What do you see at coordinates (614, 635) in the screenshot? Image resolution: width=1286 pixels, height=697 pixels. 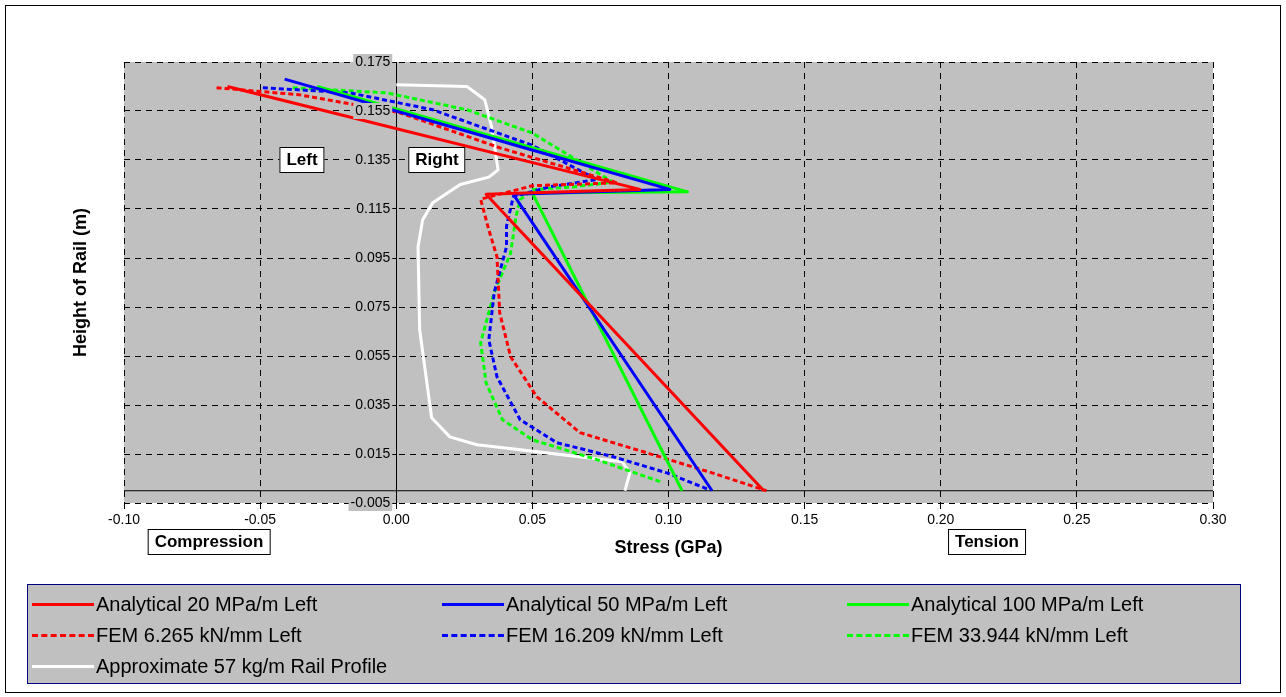 I see `legend-label: FEM 16.209 kN/mm Left` at bounding box center [614, 635].